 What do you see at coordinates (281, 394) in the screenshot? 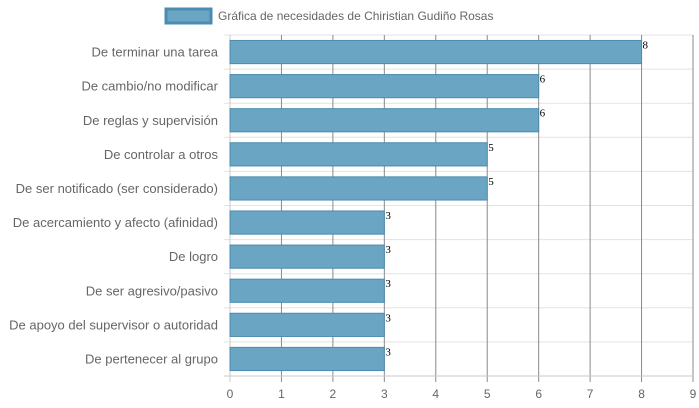
I see `x-tick-label: 1` at bounding box center [281, 394].